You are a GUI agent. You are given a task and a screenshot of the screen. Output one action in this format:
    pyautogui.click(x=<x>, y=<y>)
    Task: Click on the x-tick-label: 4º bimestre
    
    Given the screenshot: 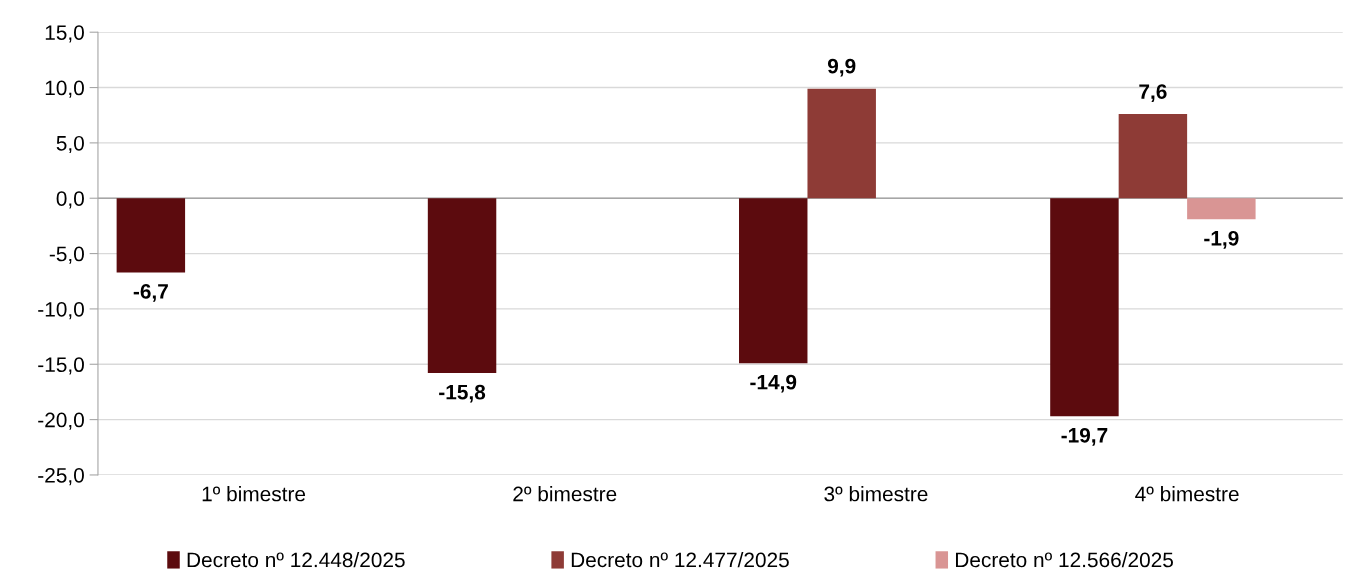 What is the action you would take?
    pyautogui.click(x=1187, y=494)
    